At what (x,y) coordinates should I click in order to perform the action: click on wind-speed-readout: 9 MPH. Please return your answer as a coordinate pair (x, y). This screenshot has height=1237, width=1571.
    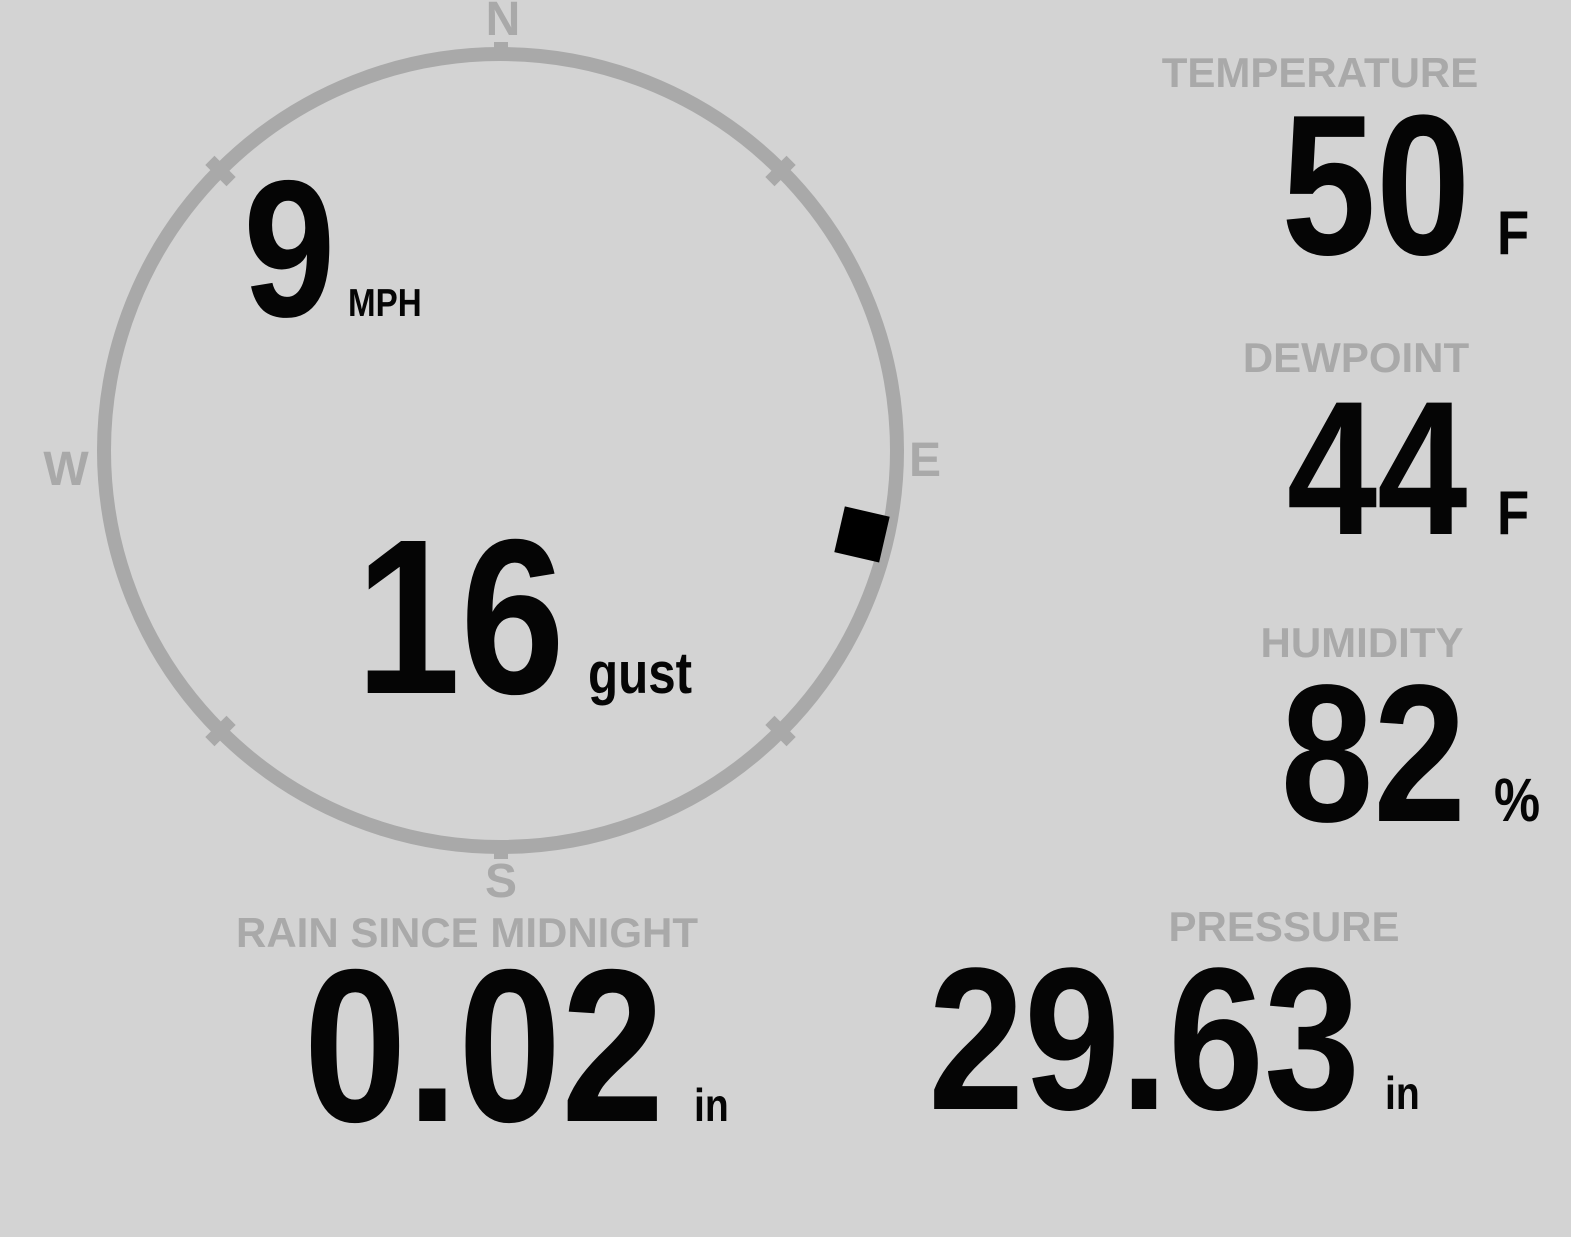
    Looking at the image, I should click on (331, 249).